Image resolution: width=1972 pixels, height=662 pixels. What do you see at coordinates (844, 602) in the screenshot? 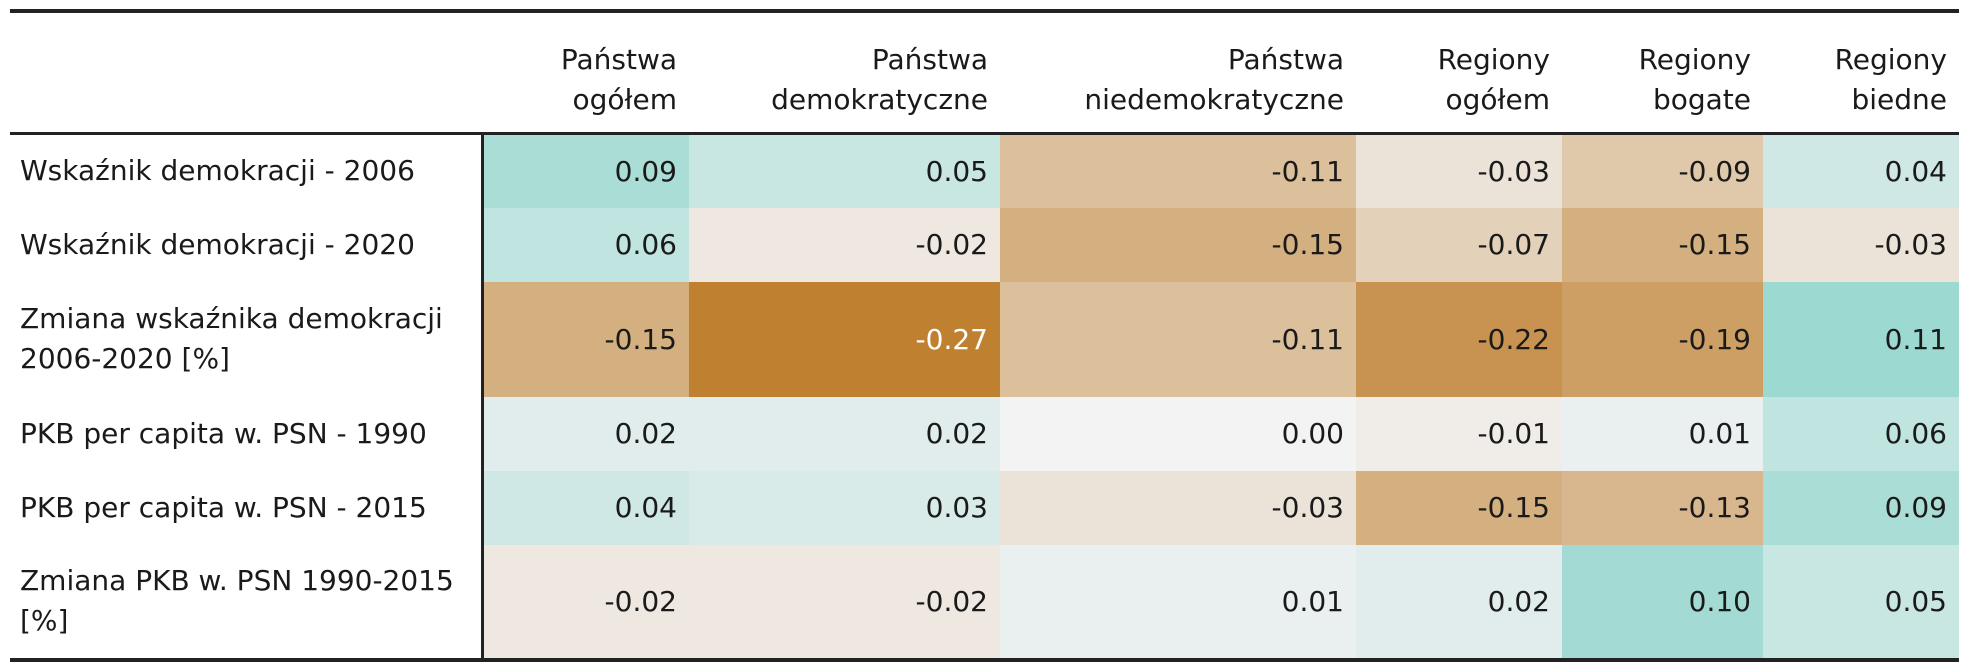
I see `heatmap-cell-r5-c1: -0.02` at bounding box center [844, 602].